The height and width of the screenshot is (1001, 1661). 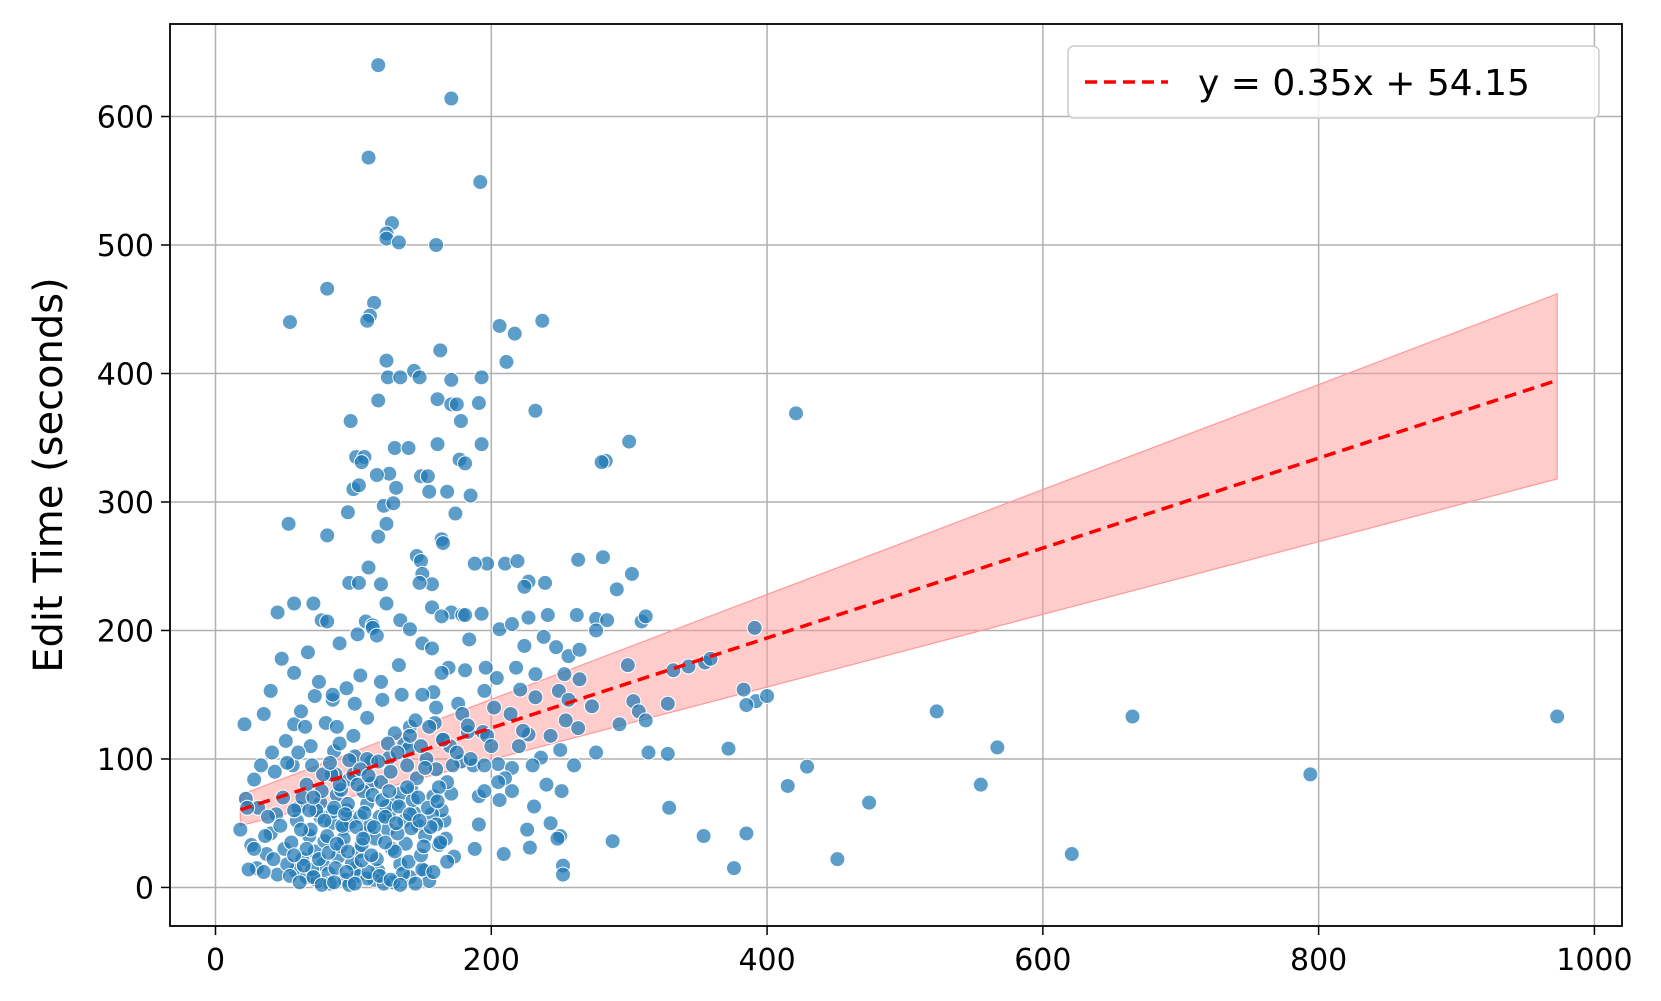 I want to click on legend: y = 0.35x + 54.15, so click(x=1333, y=82).